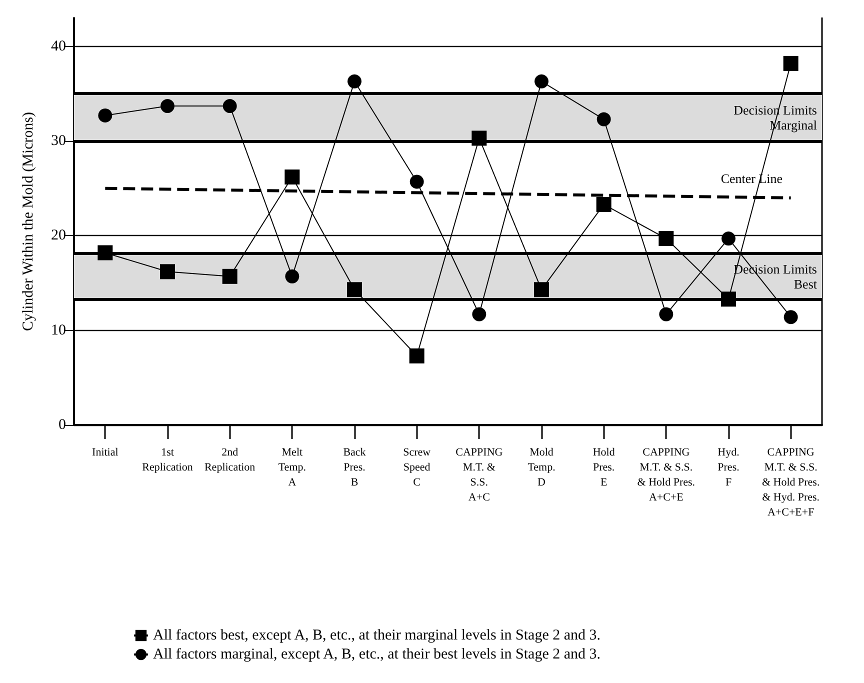 The height and width of the screenshot is (683, 864). What do you see at coordinates (105, 452) in the screenshot?
I see `x-tick-label: Initial` at bounding box center [105, 452].